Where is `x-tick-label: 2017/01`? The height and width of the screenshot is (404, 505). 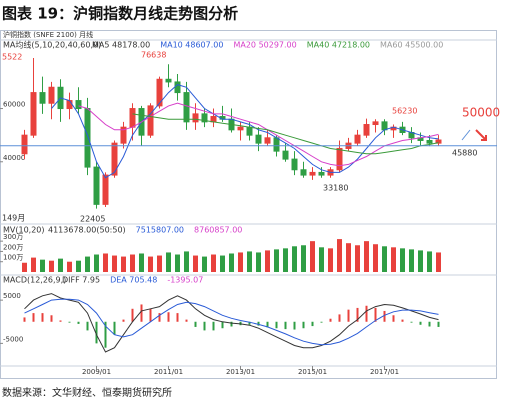
x-tick-label: 2017/01 is located at coordinates (384, 372).